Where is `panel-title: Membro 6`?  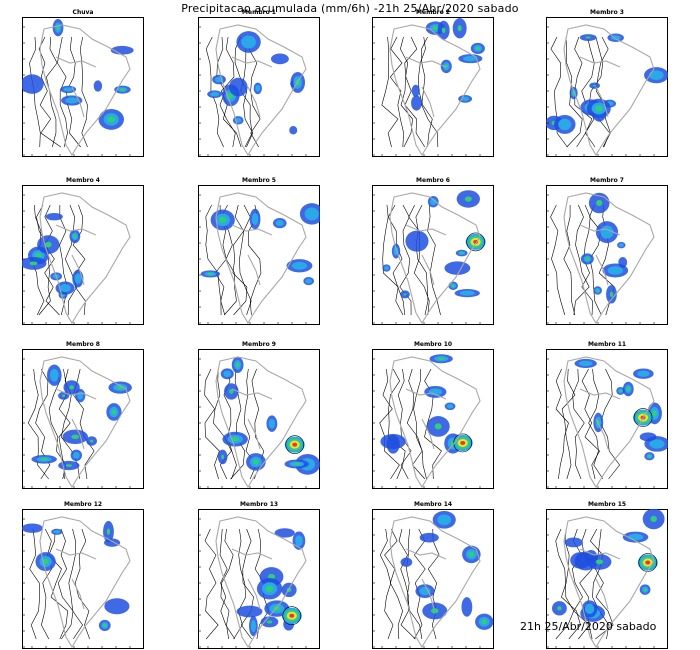
panel-title: Membro 6 is located at coordinates (433, 180).